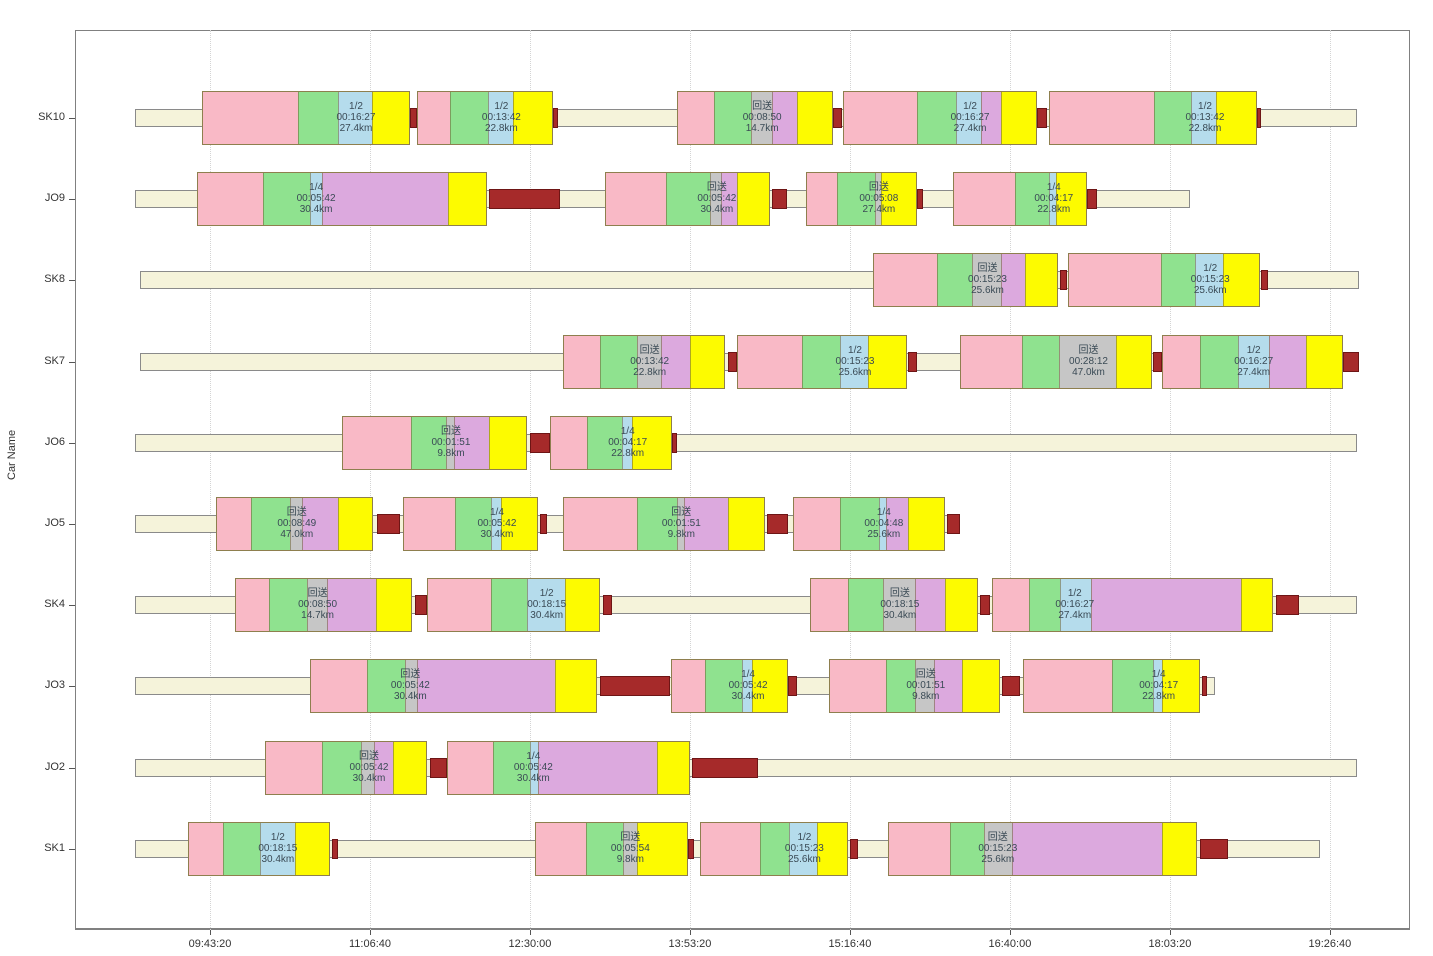 This screenshot has width=1433, height=956. I want to click on x-tick-label: 18:03:20, so click(1170, 944).